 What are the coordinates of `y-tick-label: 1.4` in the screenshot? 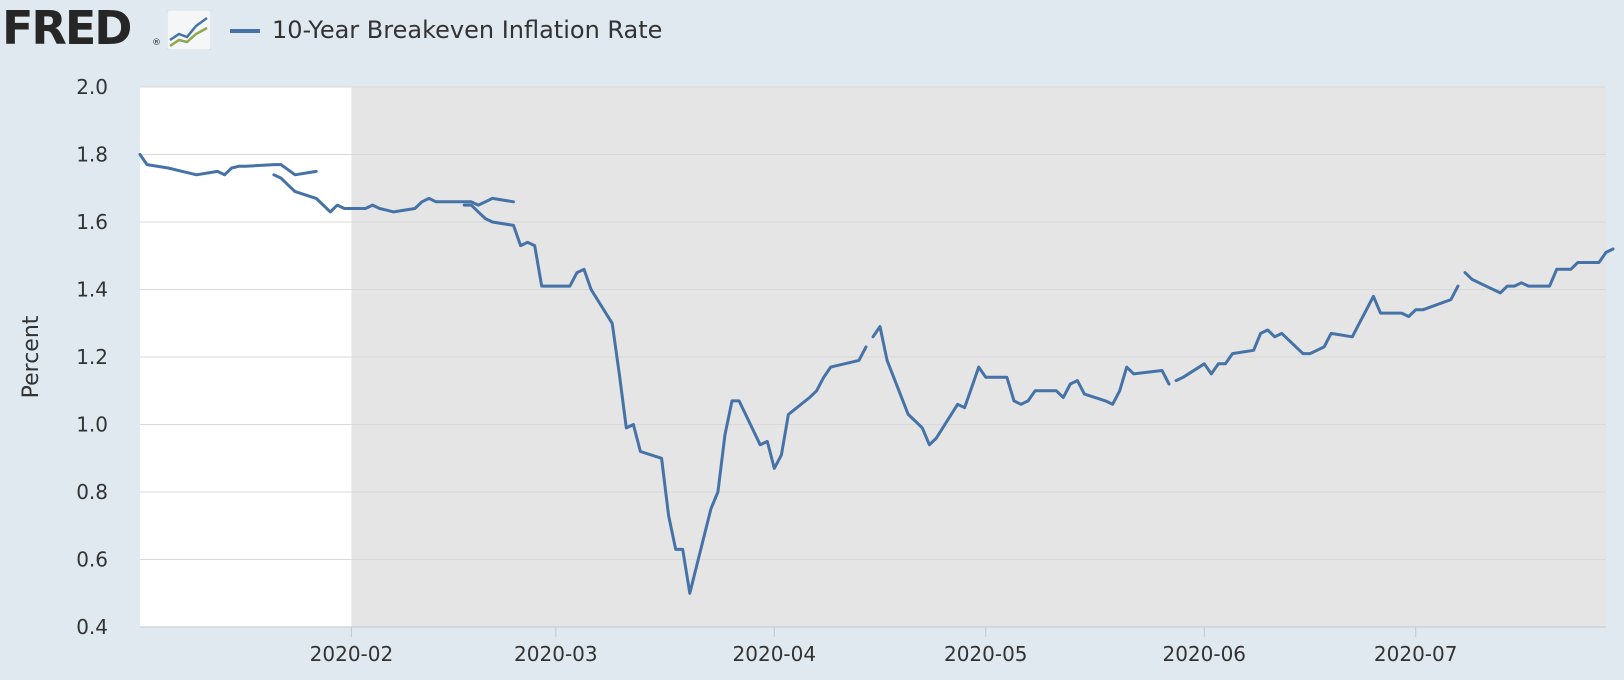 It's located at (92, 290).